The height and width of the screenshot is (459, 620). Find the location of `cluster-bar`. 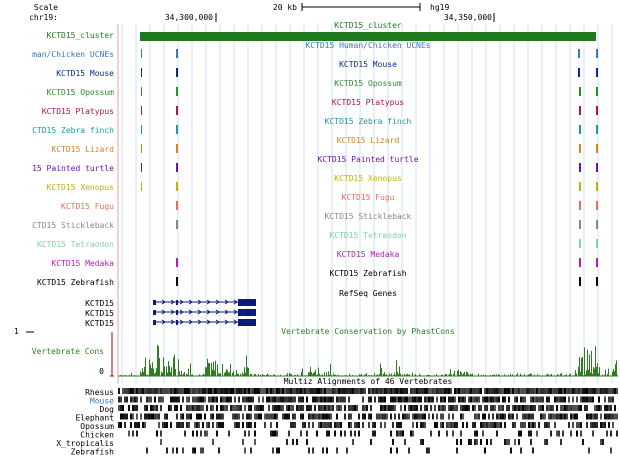

cluster-bar is located at coordinates (368, 36).